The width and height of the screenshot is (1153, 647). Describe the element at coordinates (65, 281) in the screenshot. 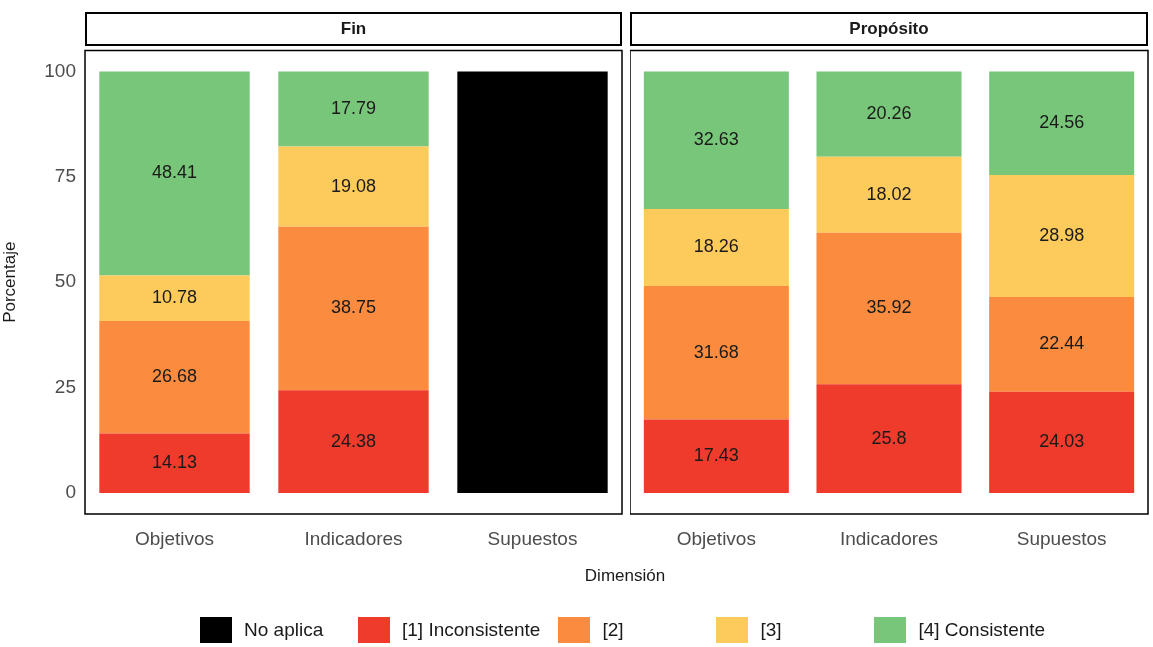

I see `y-tick-label: 50` at that location.